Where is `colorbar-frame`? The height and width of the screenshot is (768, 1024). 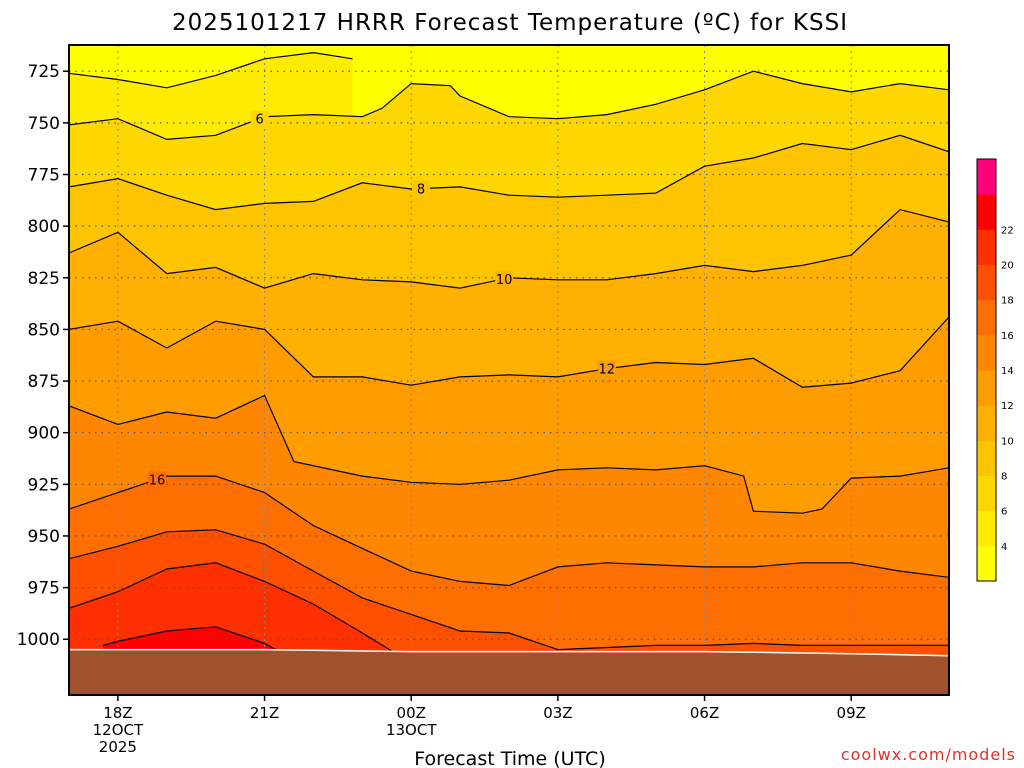 colorbar-frame is located at coordinates (986, 370).